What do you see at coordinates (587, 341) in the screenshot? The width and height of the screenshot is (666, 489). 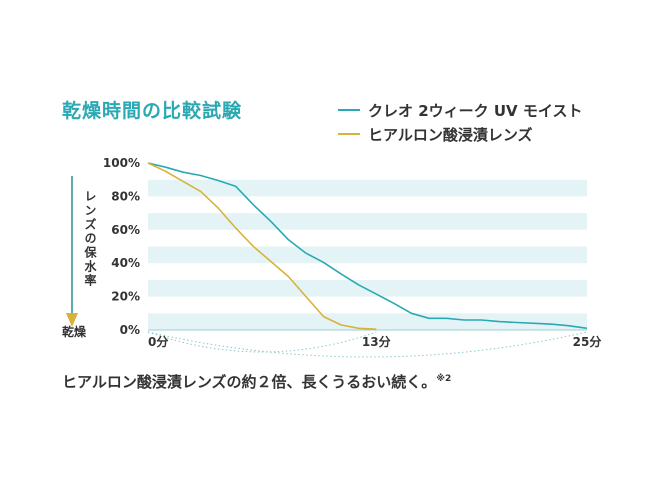 I see `x-tick-label: 25分` at bounding box center [587, 341].